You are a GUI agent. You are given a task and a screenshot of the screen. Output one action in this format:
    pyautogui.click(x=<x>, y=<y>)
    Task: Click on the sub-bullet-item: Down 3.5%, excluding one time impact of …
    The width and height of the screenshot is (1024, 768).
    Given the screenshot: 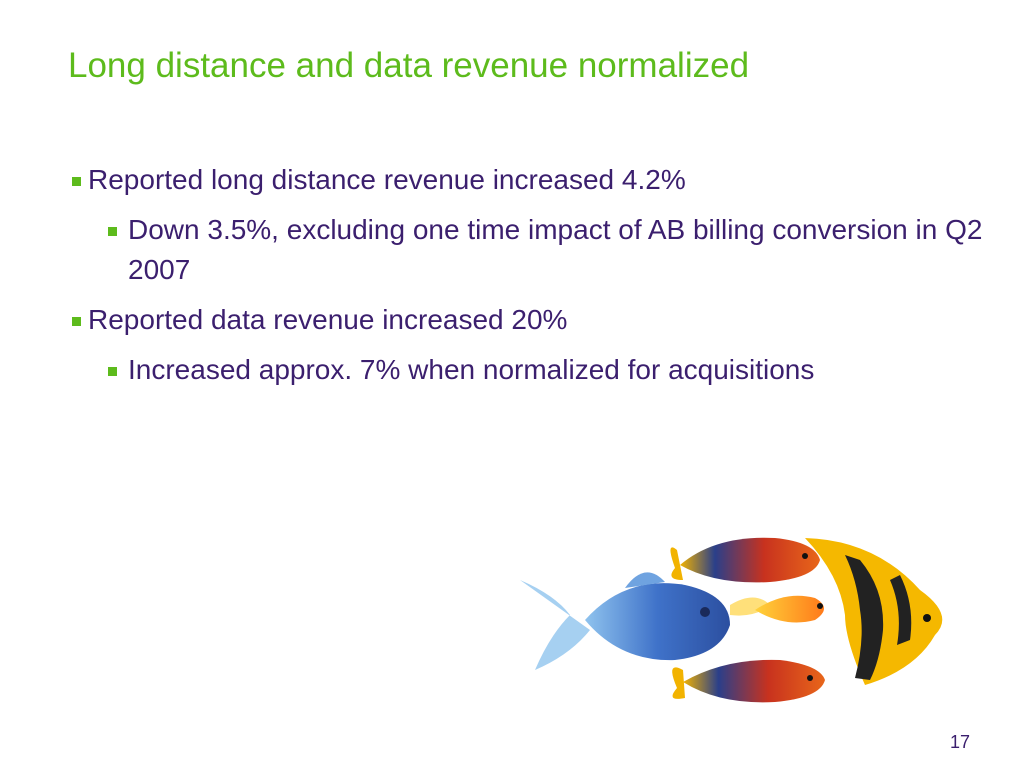 What is the action you would take?
    pyautogui.click(x=530, y=250)
    